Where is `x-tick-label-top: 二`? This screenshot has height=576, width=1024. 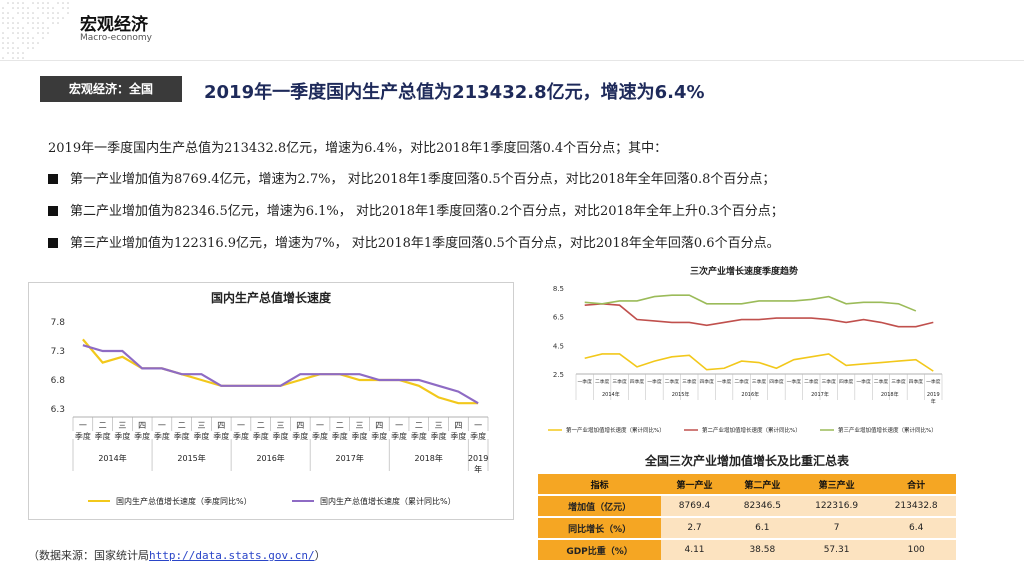 x-tick-label-top: 二 is located at coordinates (419, 425).